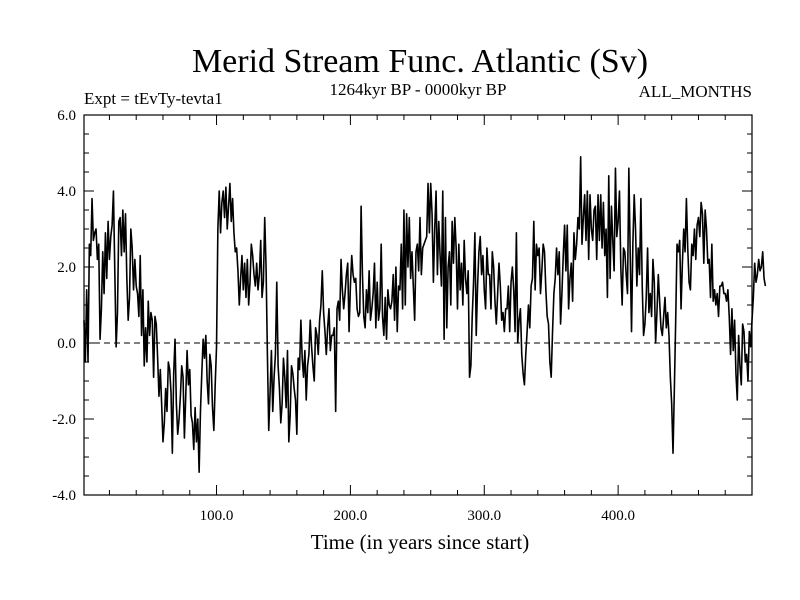  What do you see at coordinates (64, 496) in the screenshot?
I see `y-tick-label: -4.0` at bounding box center [64, 496].